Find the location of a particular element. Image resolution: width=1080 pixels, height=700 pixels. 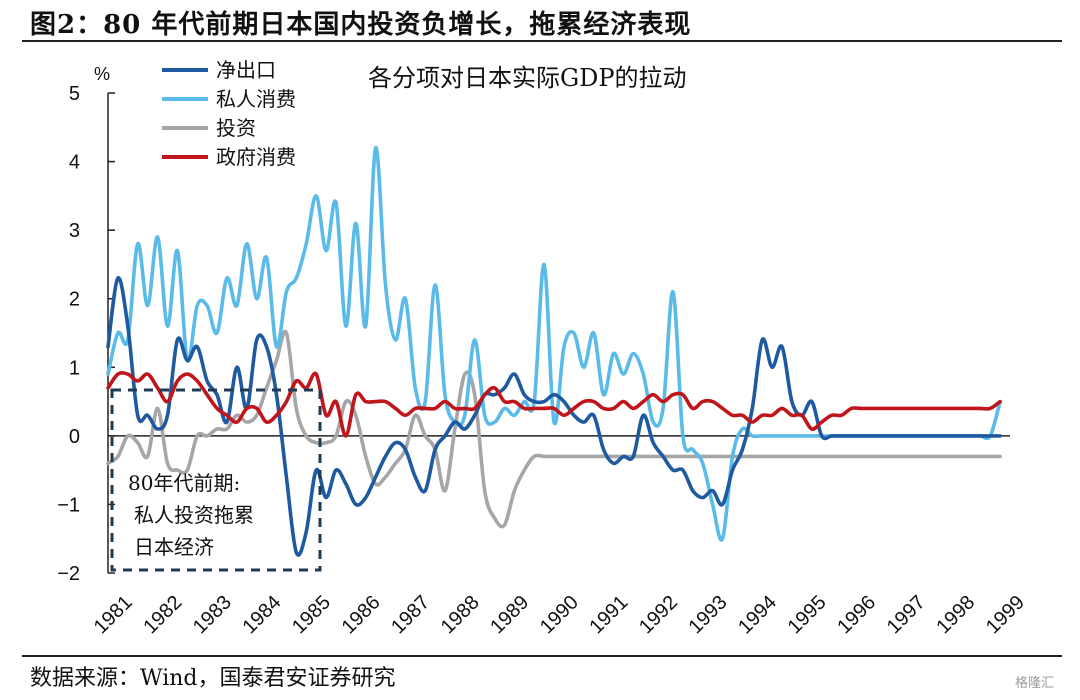

x-tick-label: 1993 is located at coordinates (708, 614).